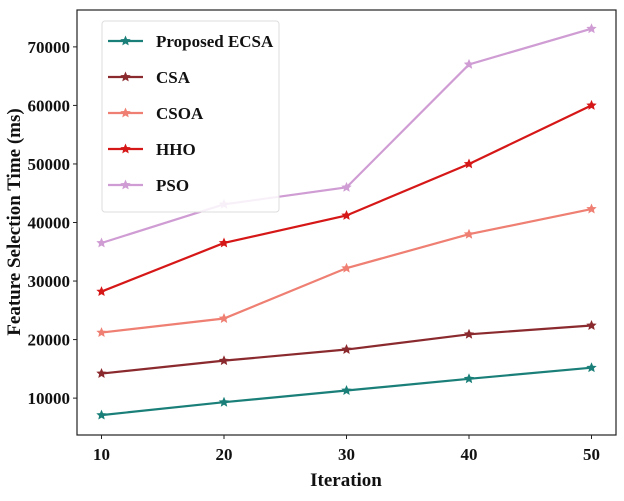 This screenshot has width=624, height=501. What do you see at coordinates (172, 185) in the screenshot?
I see `legend-label-pso: PSO` at bounding box center [172, 185].